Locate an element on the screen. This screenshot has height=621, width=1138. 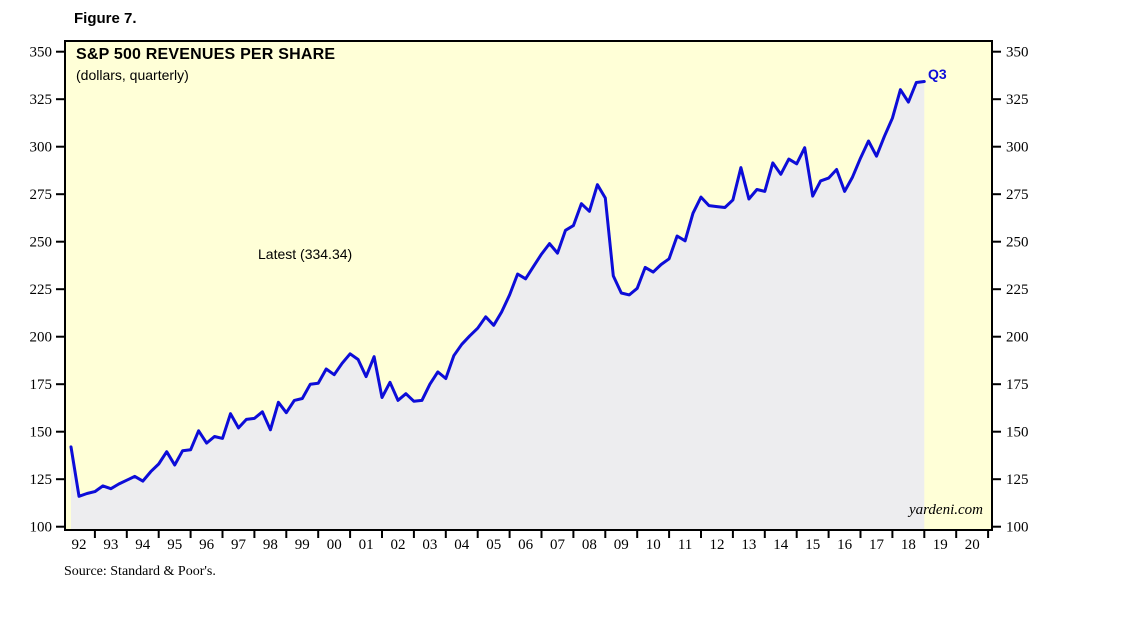
x-axis-label: 97 is located at coordinates (239, 545).